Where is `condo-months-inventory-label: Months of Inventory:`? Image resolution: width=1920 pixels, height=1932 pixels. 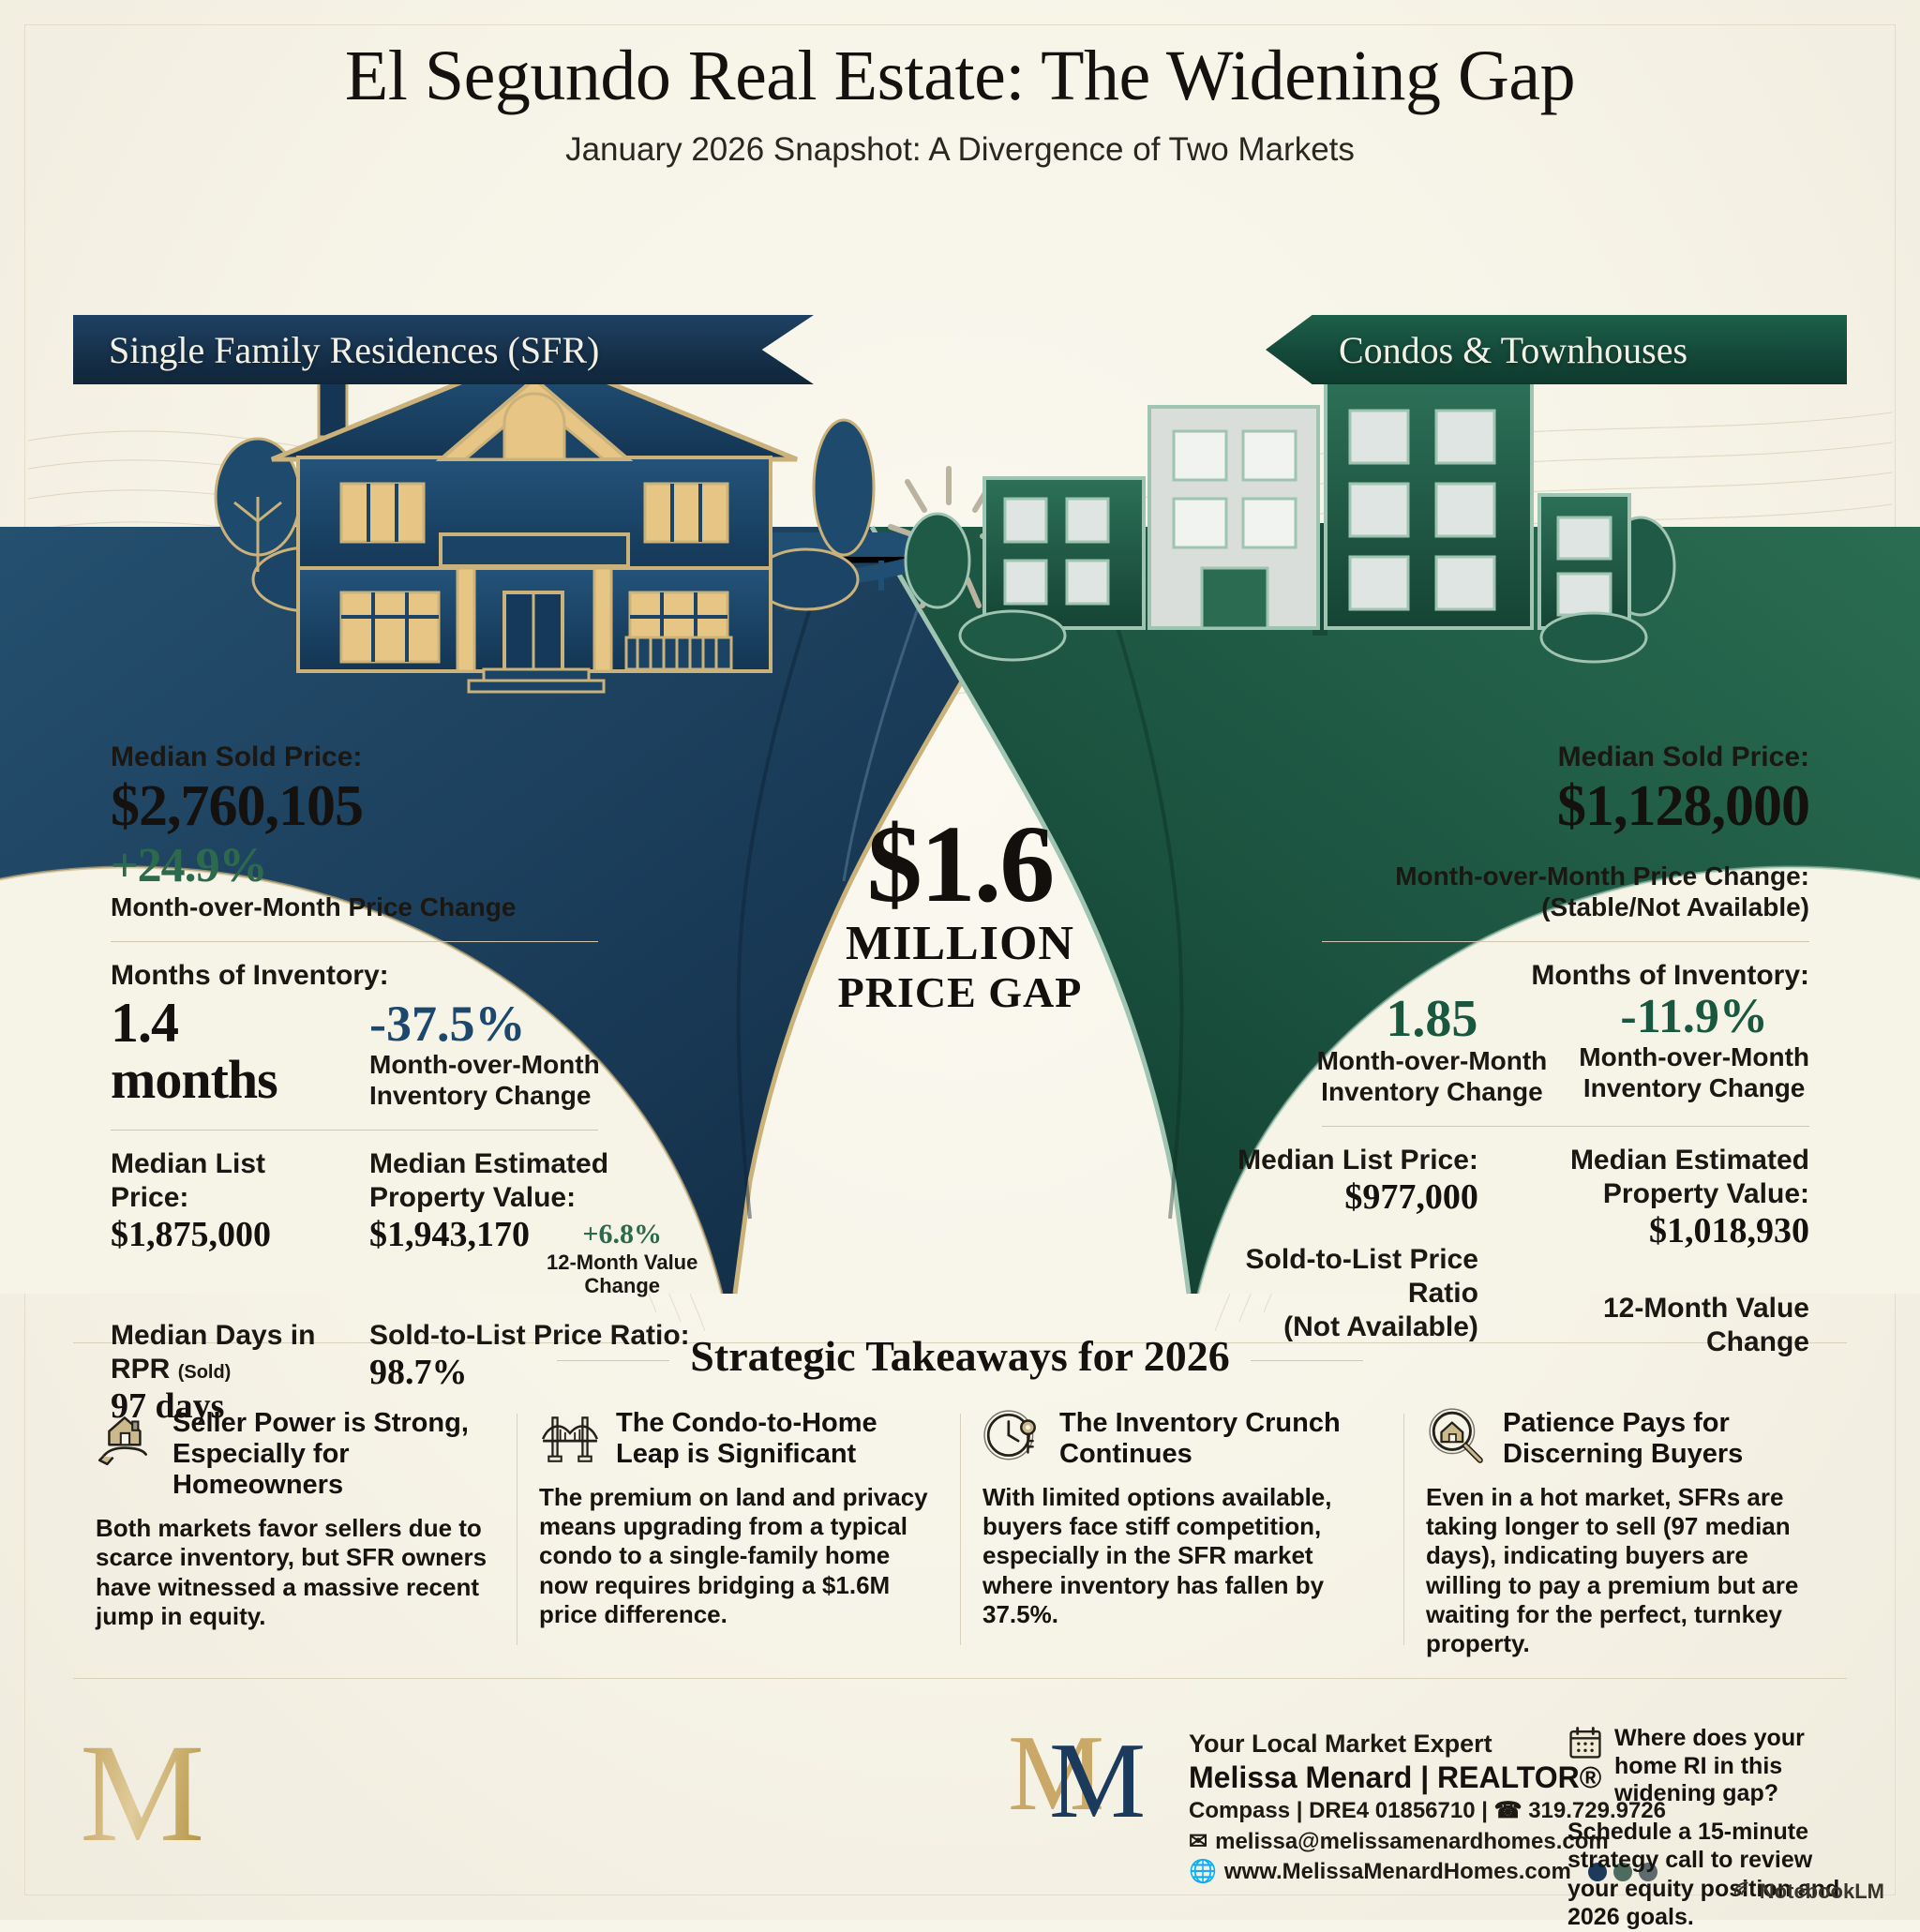 condo-months-inventory-label: Months of Inventory: is located at coordinates (1670, 975).